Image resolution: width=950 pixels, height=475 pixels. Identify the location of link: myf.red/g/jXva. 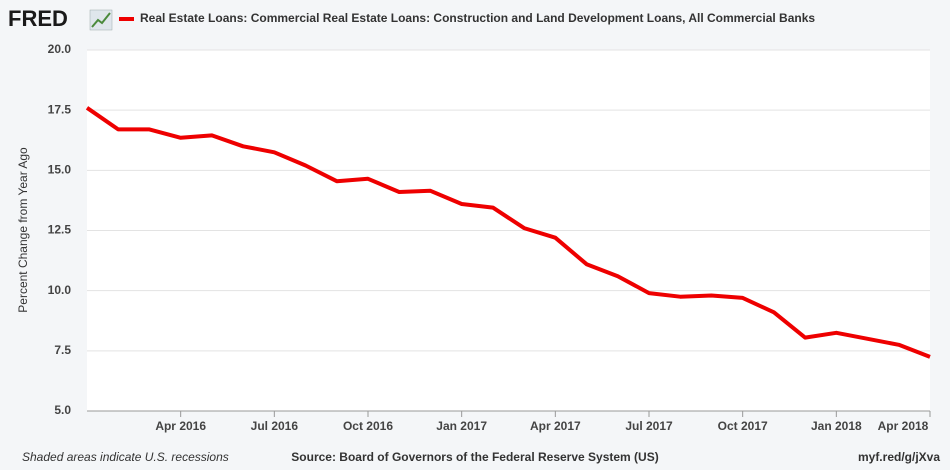
(899, 457).